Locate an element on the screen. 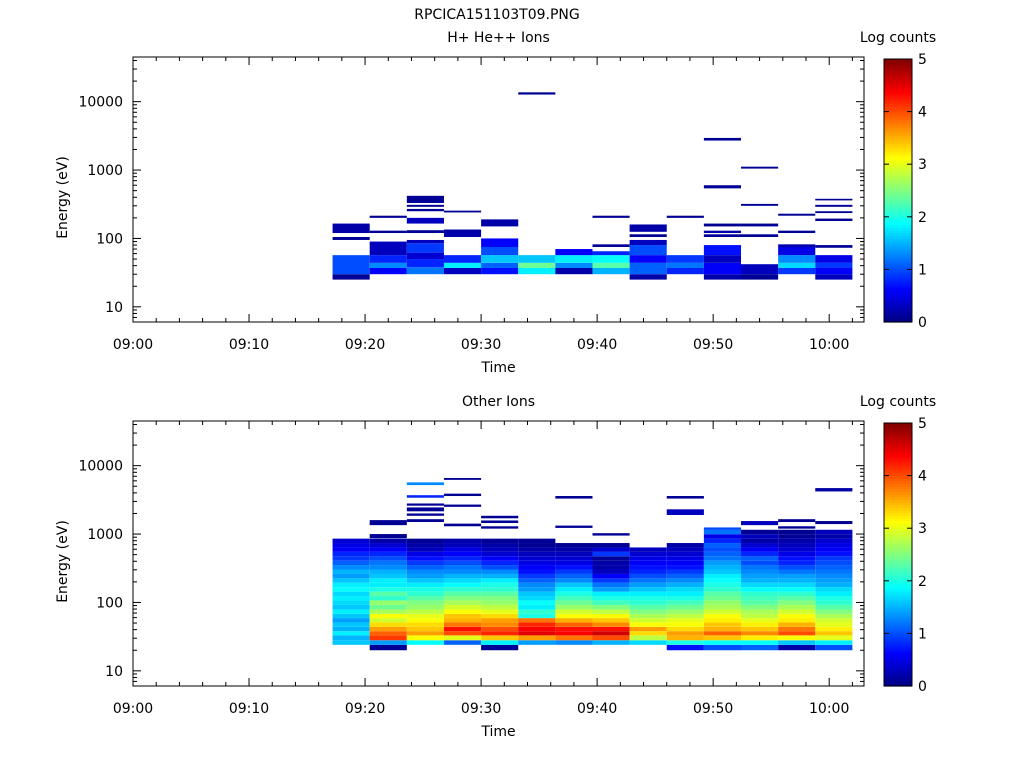 This screenshot has height=768, width=1024. colorbar: 0 1 2 3 4 5 Log counts is located at coordinates (898, 180).